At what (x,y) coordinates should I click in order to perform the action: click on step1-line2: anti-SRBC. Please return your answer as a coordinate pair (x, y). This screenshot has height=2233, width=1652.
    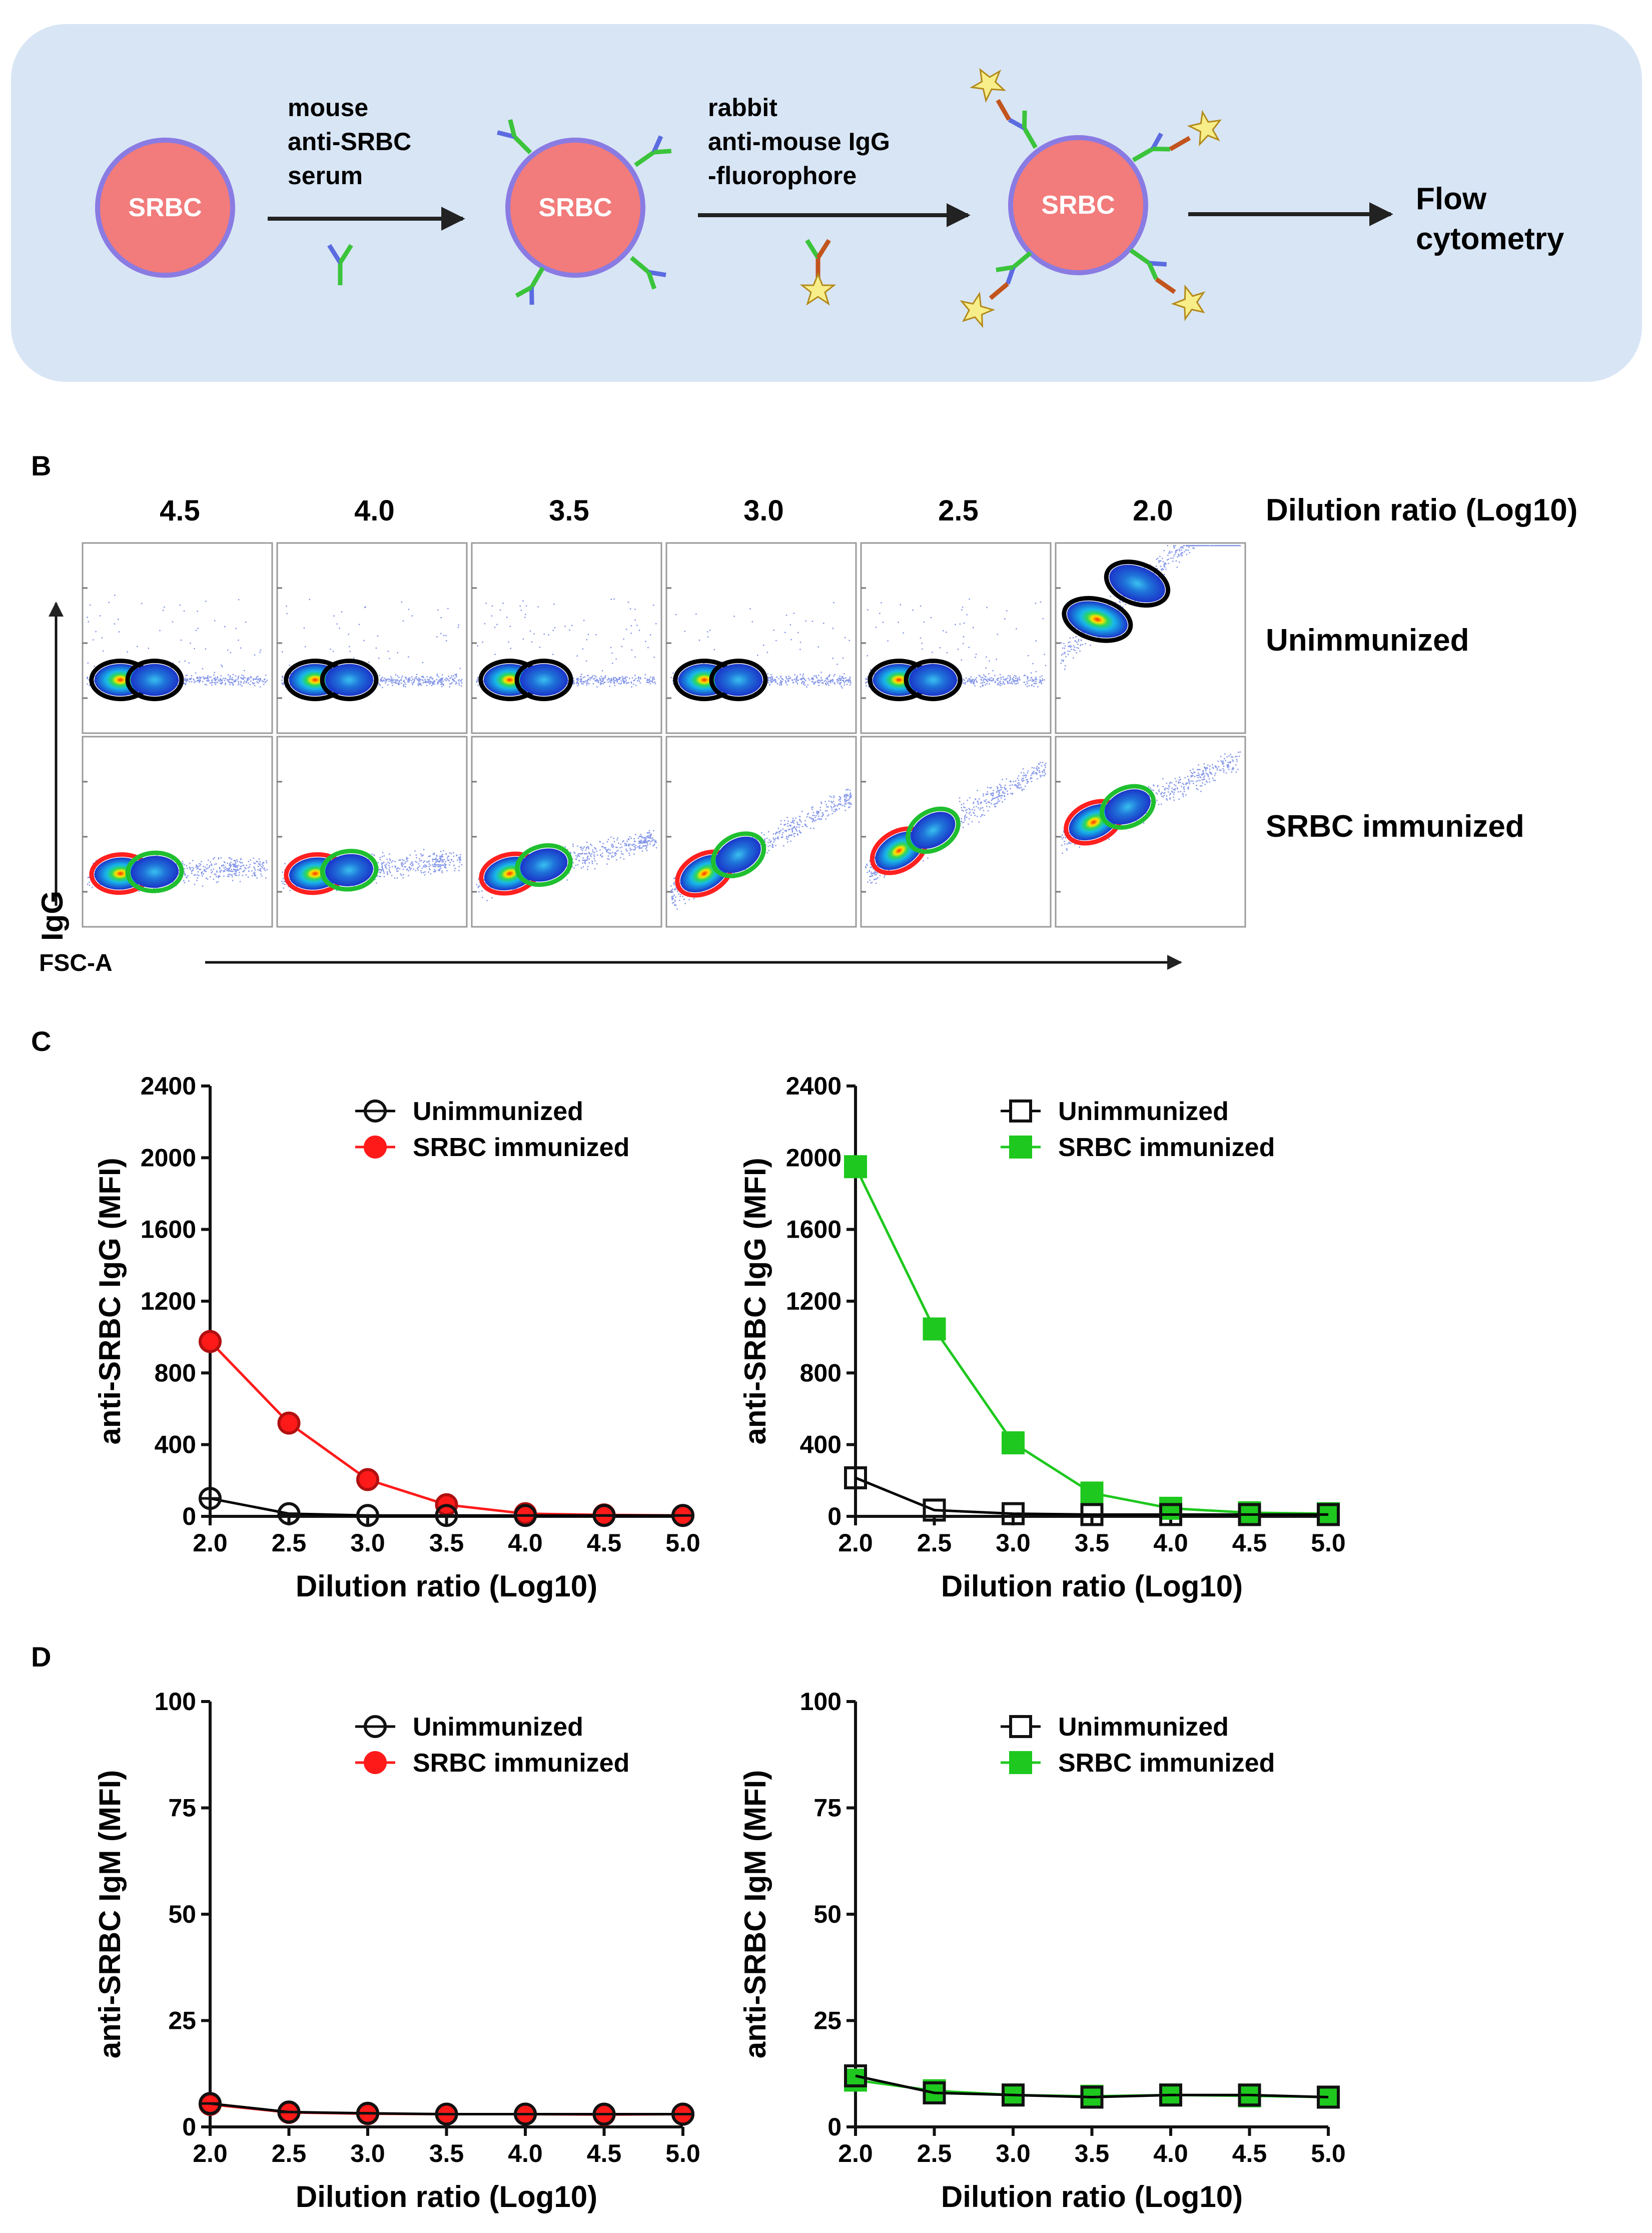
    Looking at the image, I should click on (349, 142).